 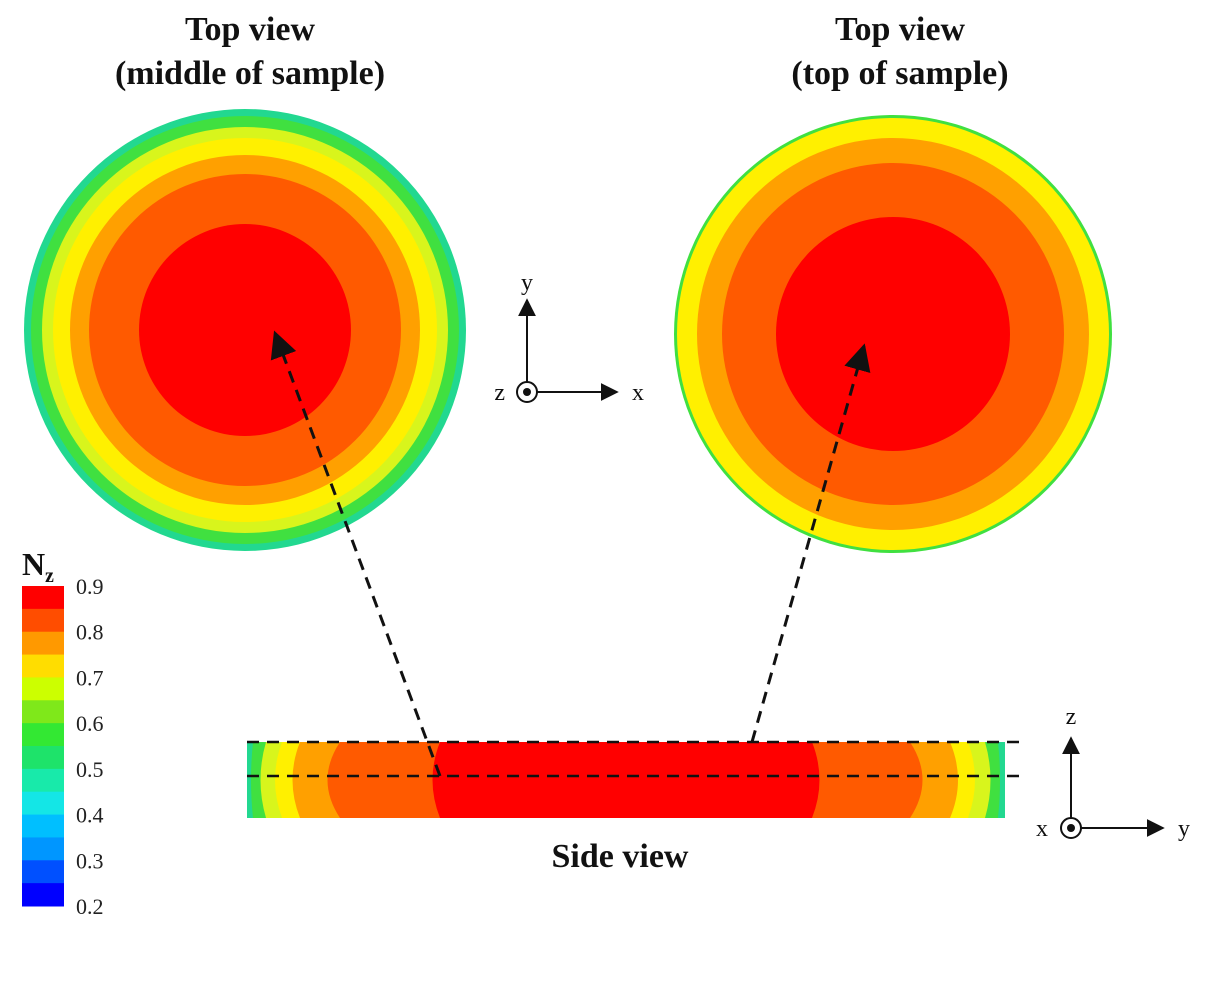 I want to click on side-left-teal, so click(x=250, y=780).